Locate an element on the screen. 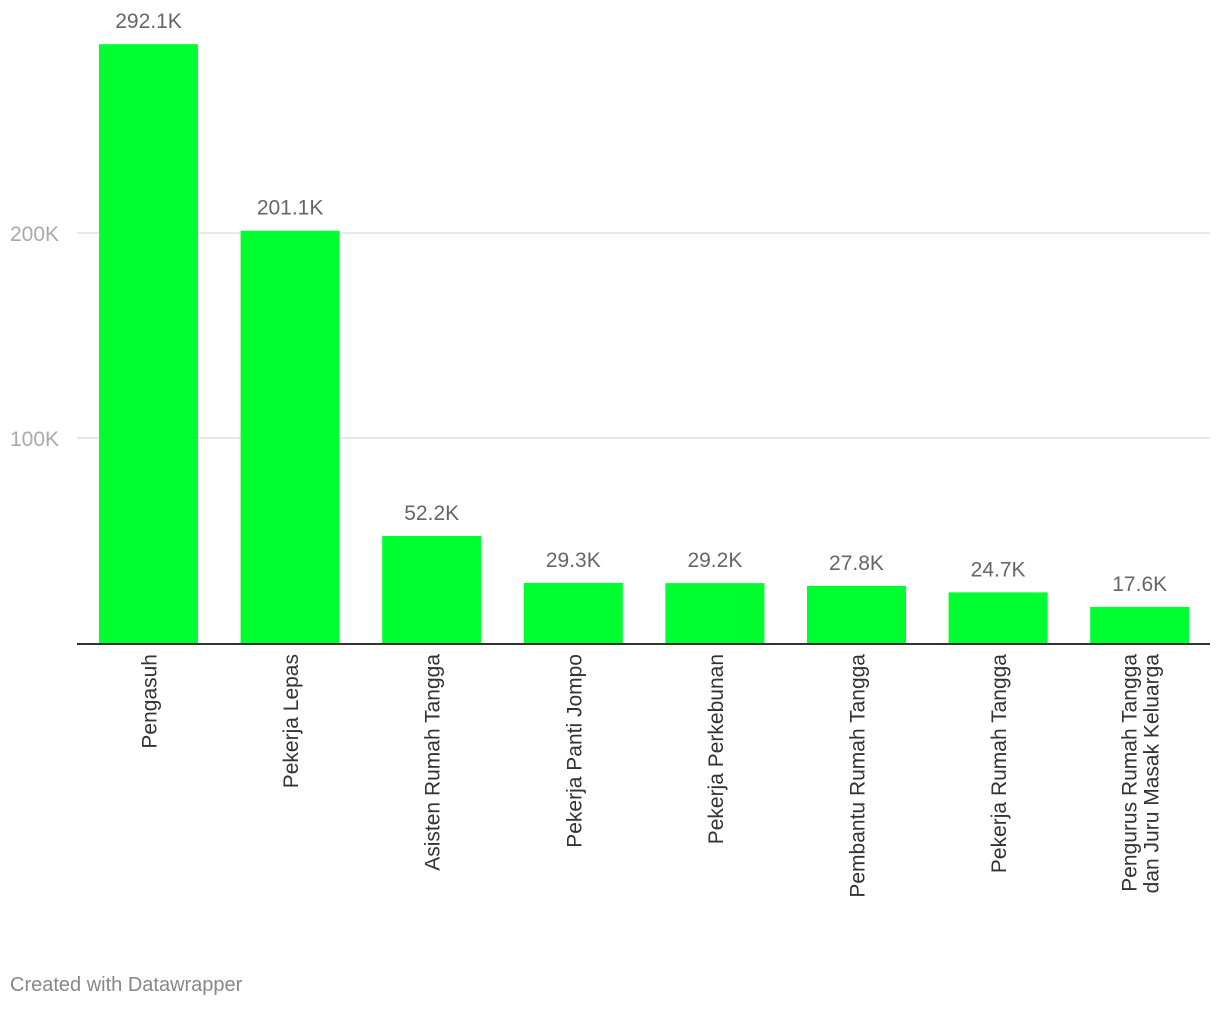  category-label-line: Pengasuh is located at coordinates (150, 701).